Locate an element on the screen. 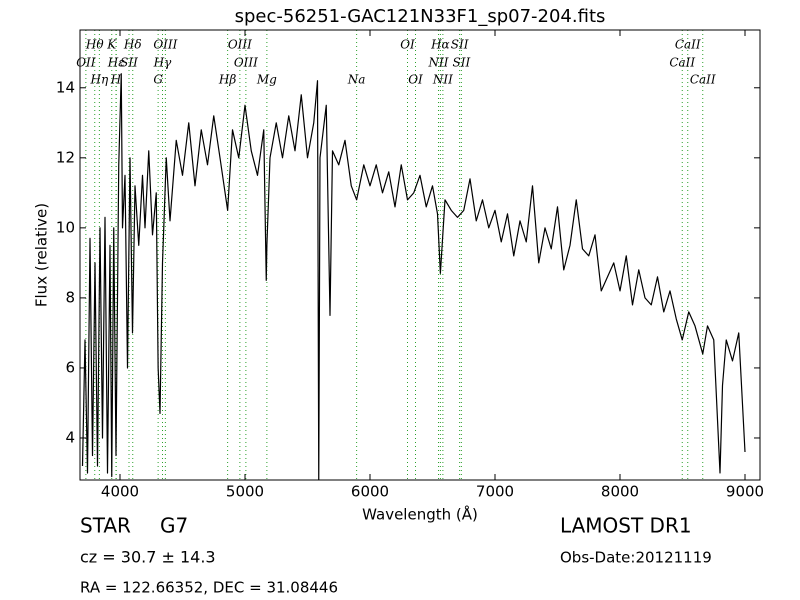  x-tick-label: 6000 is located at coordinates (370, 492).